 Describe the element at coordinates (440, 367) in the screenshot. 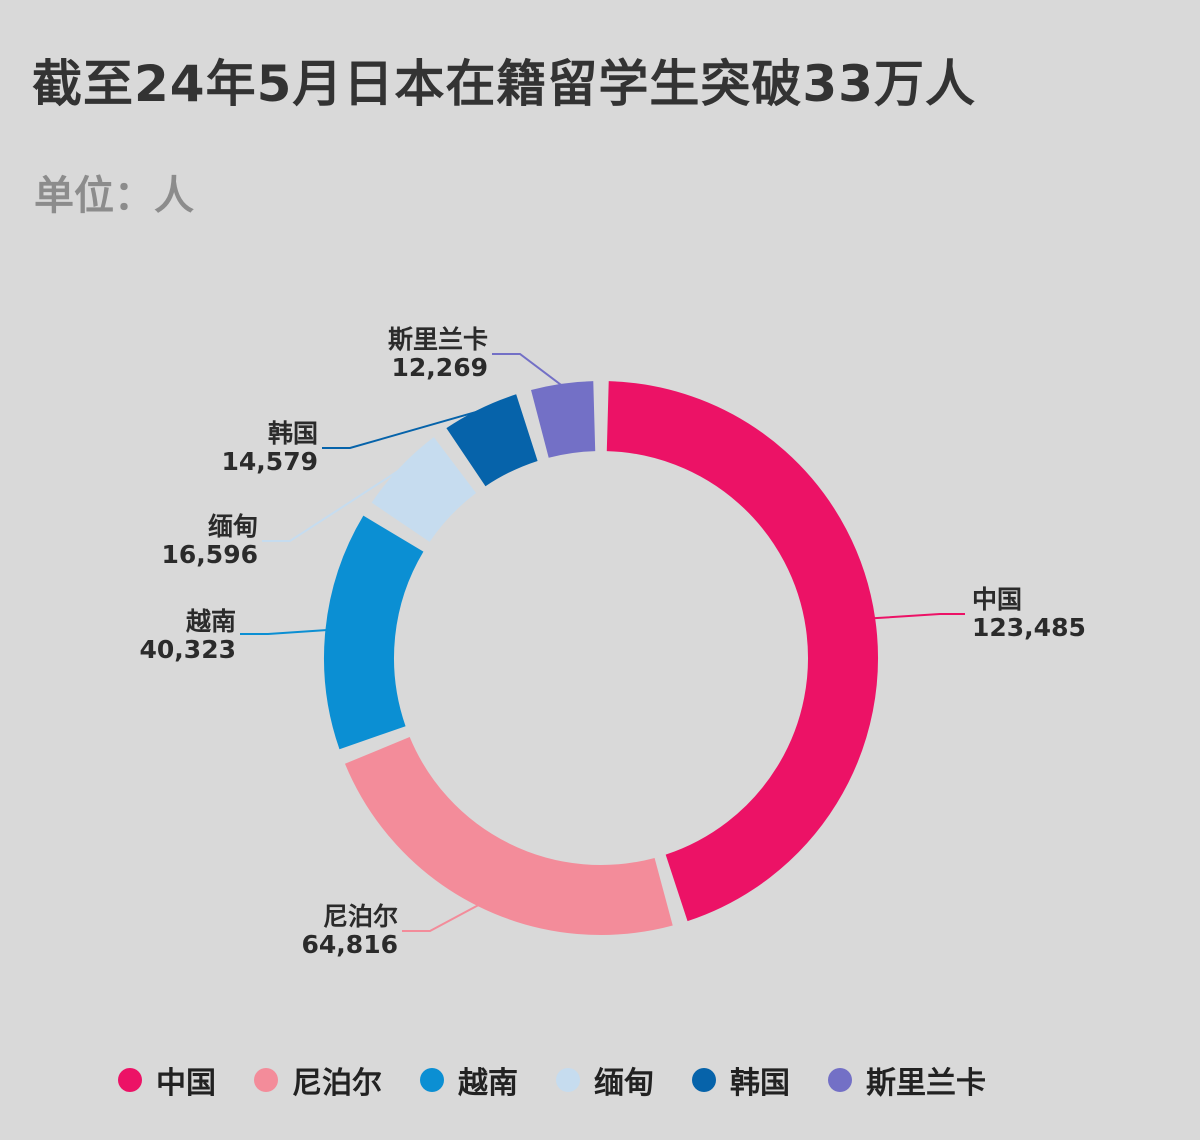

I see `data-label-value-srilanka: 12,269` at that location.